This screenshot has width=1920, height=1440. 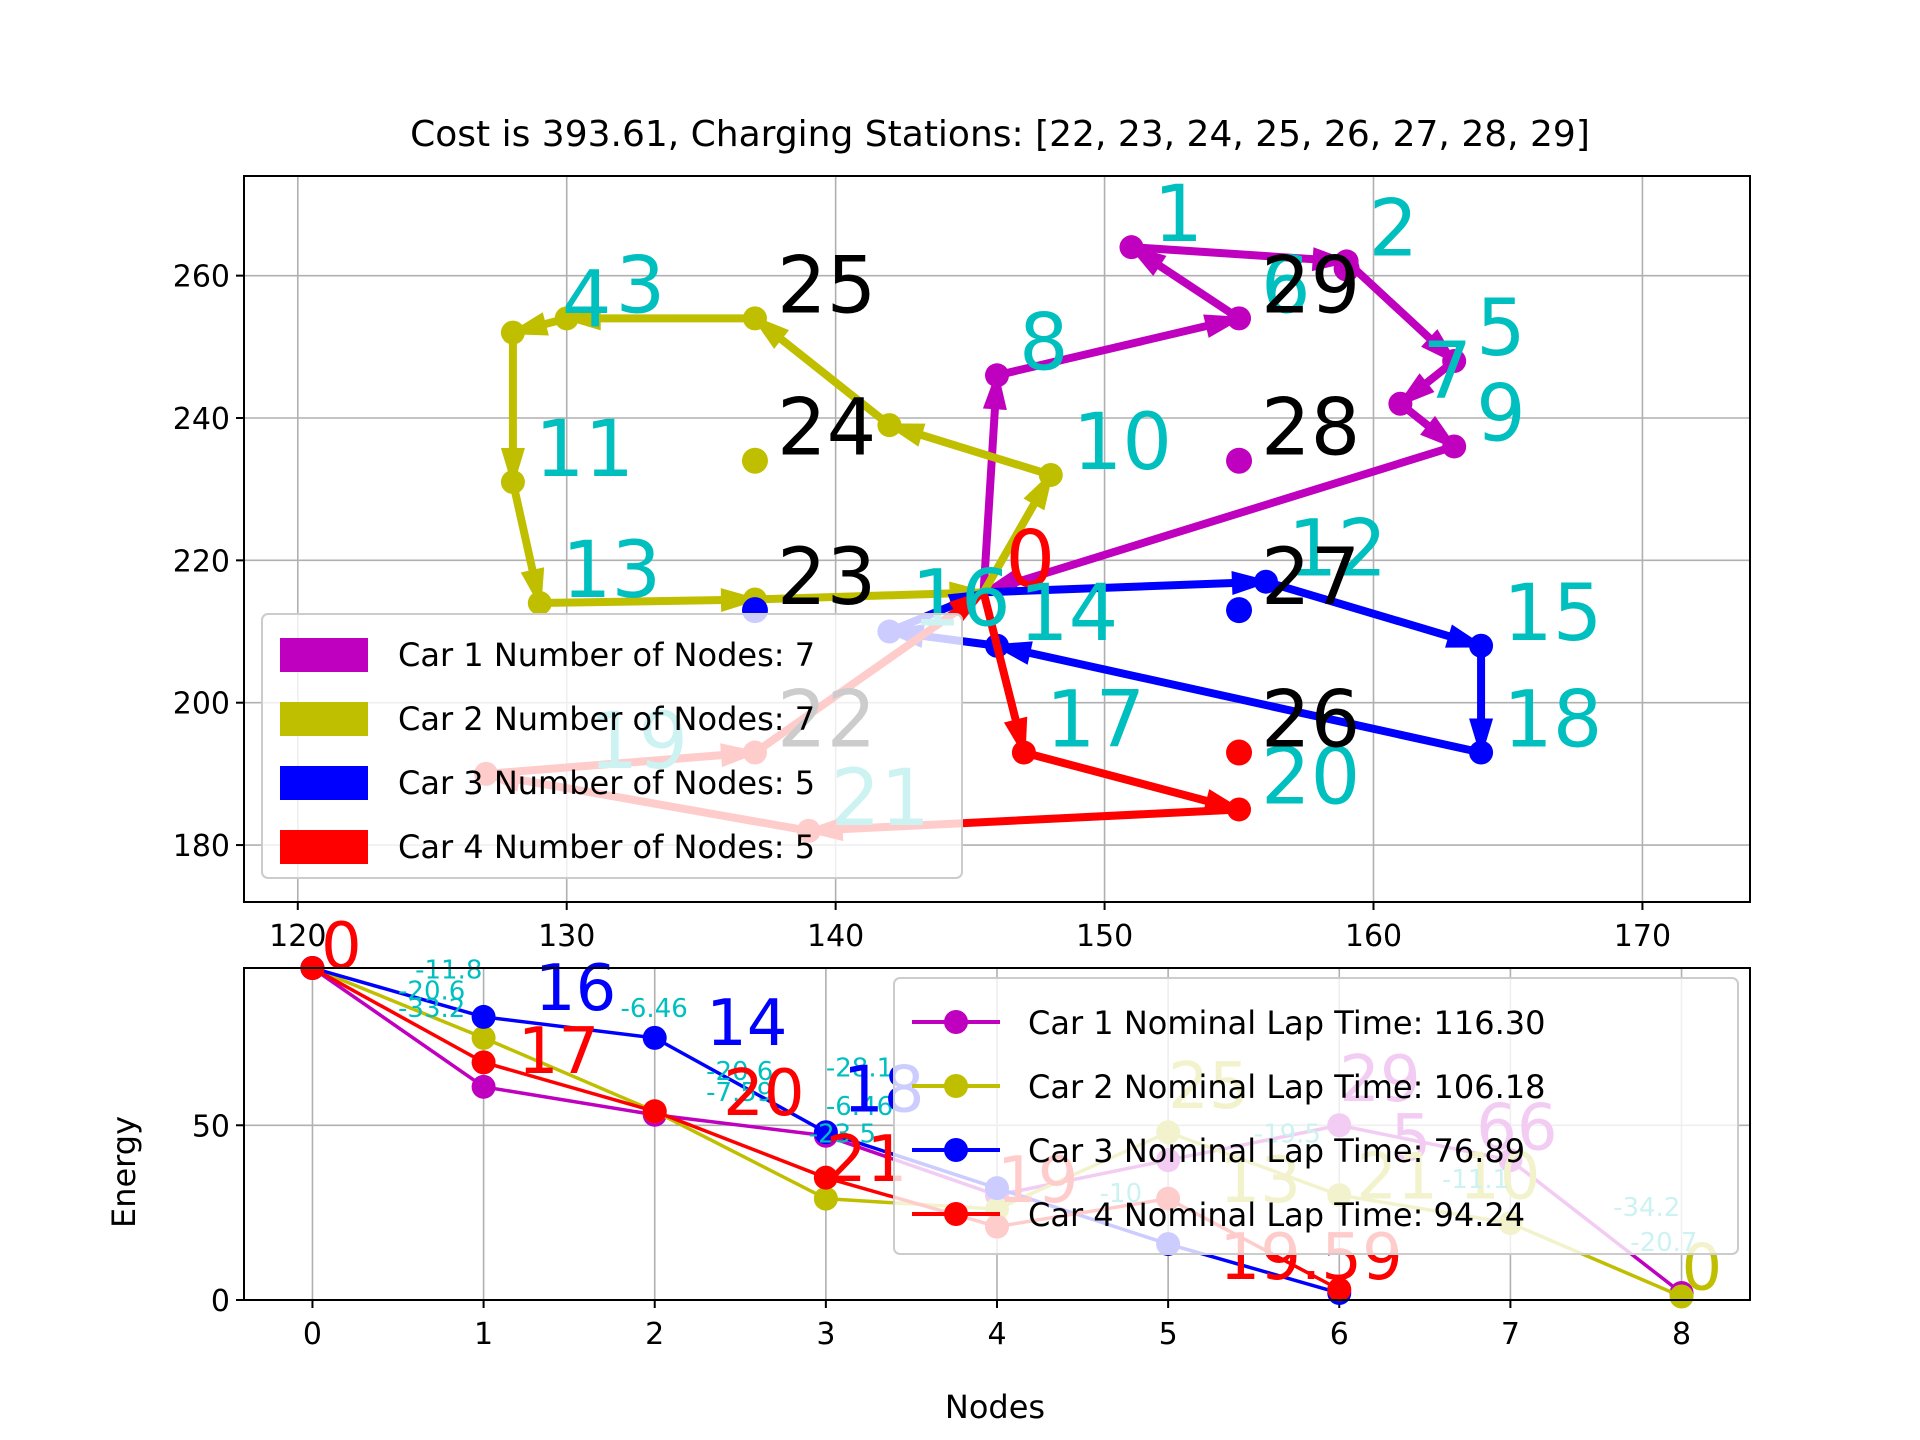 What do you see at coordinates (842, 1135) in the screenshot?
I see `energy-annotation: -23.5` at bounding box center [842, 1135].